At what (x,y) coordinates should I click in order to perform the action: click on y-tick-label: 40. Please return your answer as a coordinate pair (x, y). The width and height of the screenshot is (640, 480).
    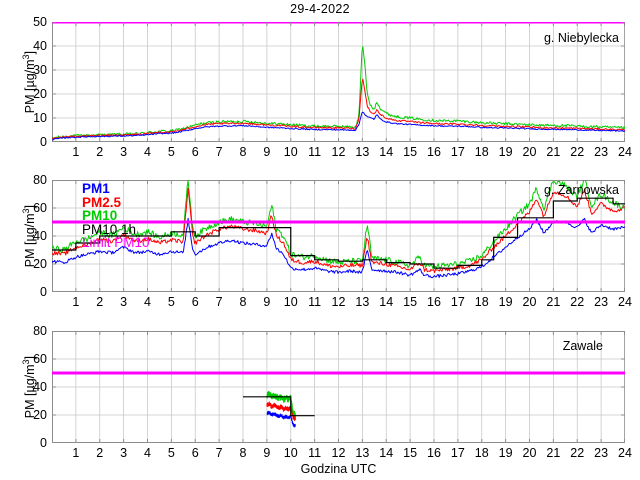
    Looking at the image, I should click on (40, 45).